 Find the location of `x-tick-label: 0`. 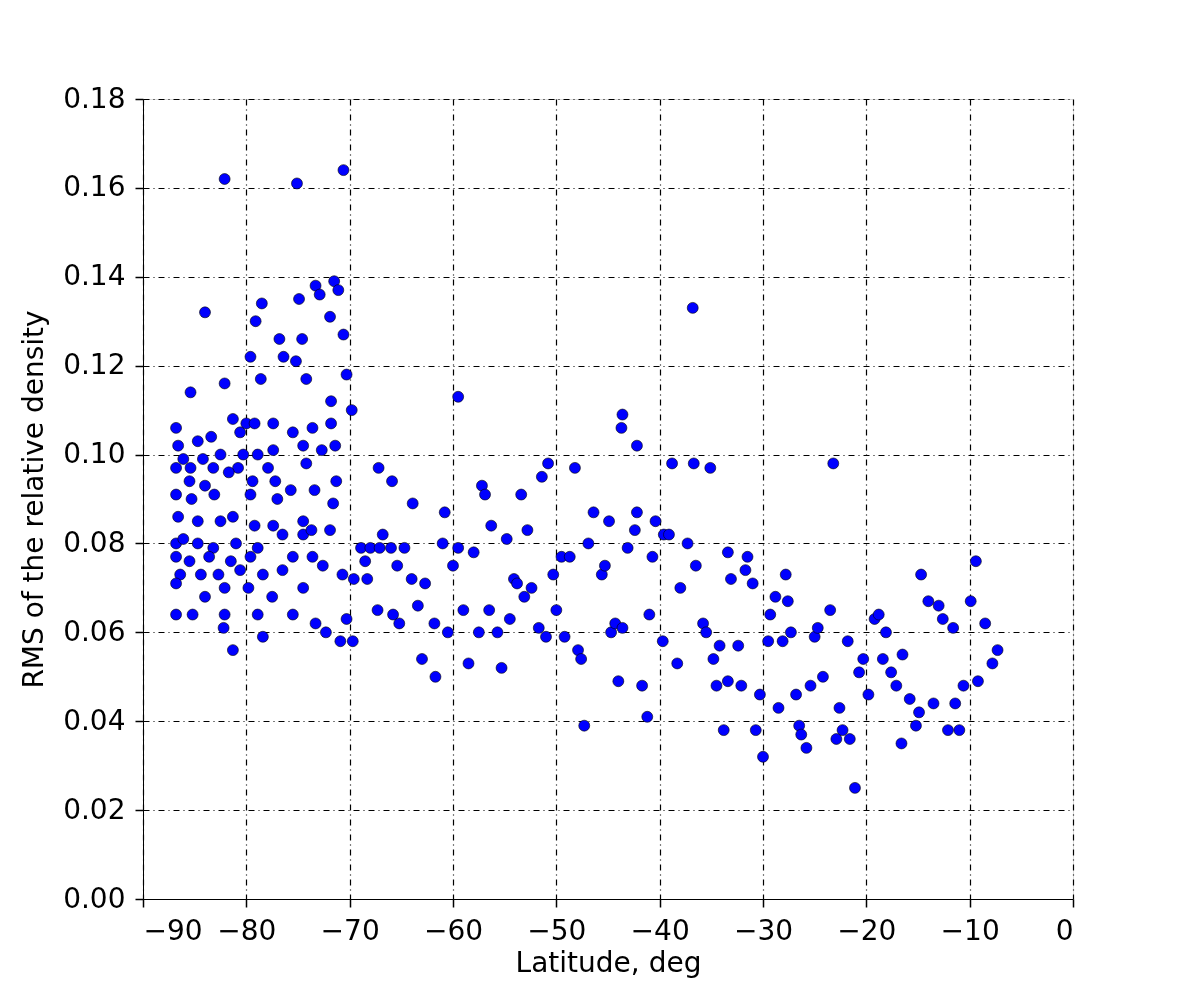

x-tick-label: 0 is located at coordinates (1064, 930).